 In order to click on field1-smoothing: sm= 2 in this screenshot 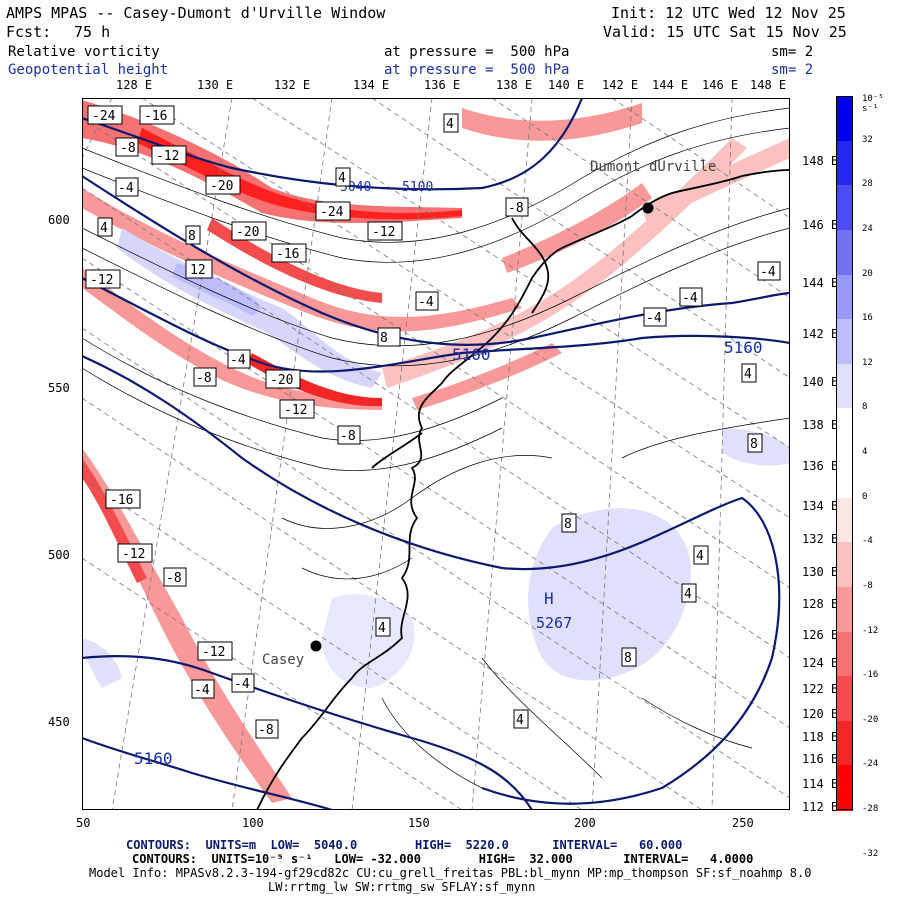, I will do `click(792, 52)`.